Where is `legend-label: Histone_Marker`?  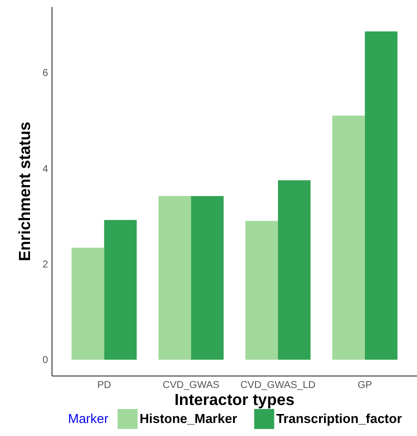 legend-label: Histone_Marker is located at coordinates (189, 418).